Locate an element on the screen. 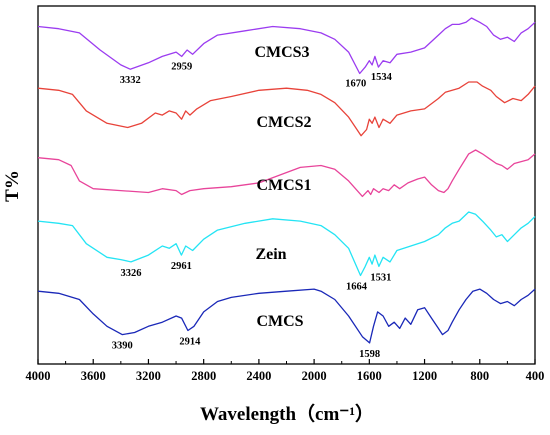 The height and width of the screenshot is (435, 550). series-line-cmcs2 is located at coordinates (286, 109).